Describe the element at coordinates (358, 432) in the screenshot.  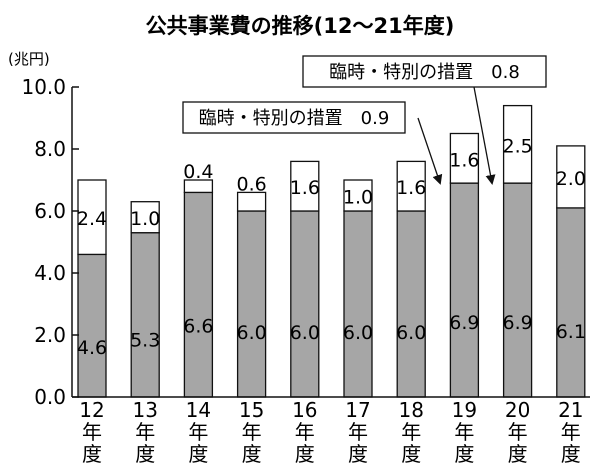
I see `x-tick-label-17-1: 年` at that location.